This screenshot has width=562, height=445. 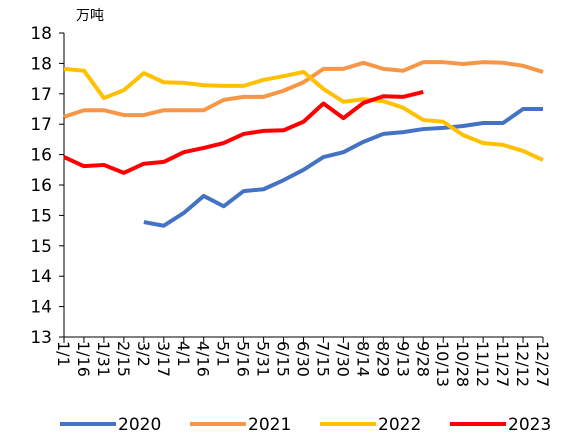 I want to click on x-tick-label: 6/15, so click(x=283, y=359).